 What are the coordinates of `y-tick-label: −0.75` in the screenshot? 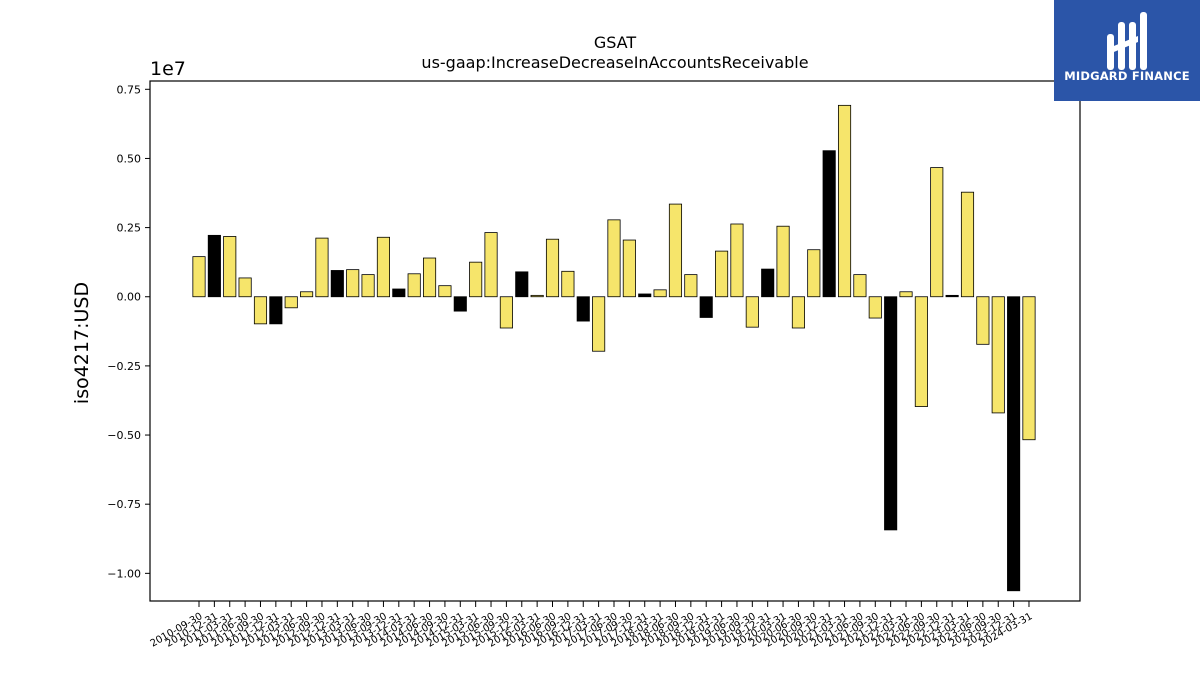 It's located at (124, 504).